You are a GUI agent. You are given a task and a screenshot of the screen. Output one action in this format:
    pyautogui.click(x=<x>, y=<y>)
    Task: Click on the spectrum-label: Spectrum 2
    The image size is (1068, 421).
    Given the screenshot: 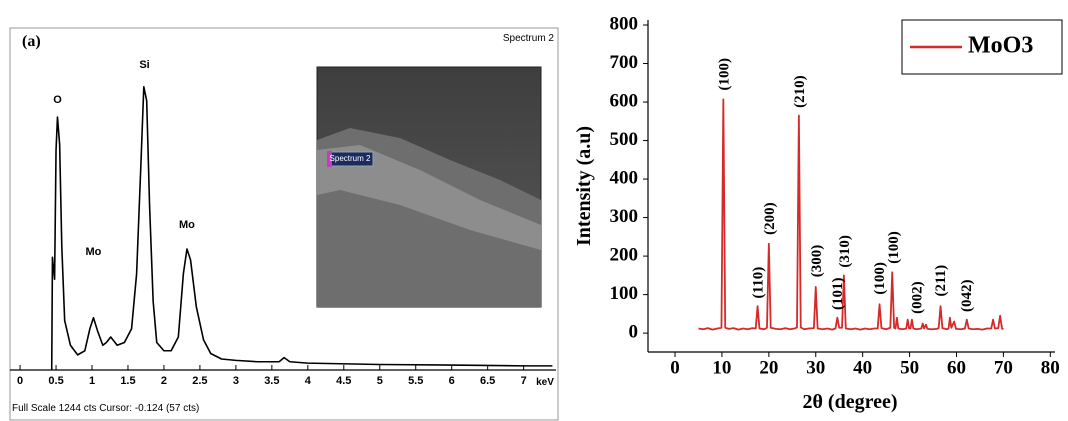 What is the action you would take?
    pyautogui.click(x=529, y=38)
    